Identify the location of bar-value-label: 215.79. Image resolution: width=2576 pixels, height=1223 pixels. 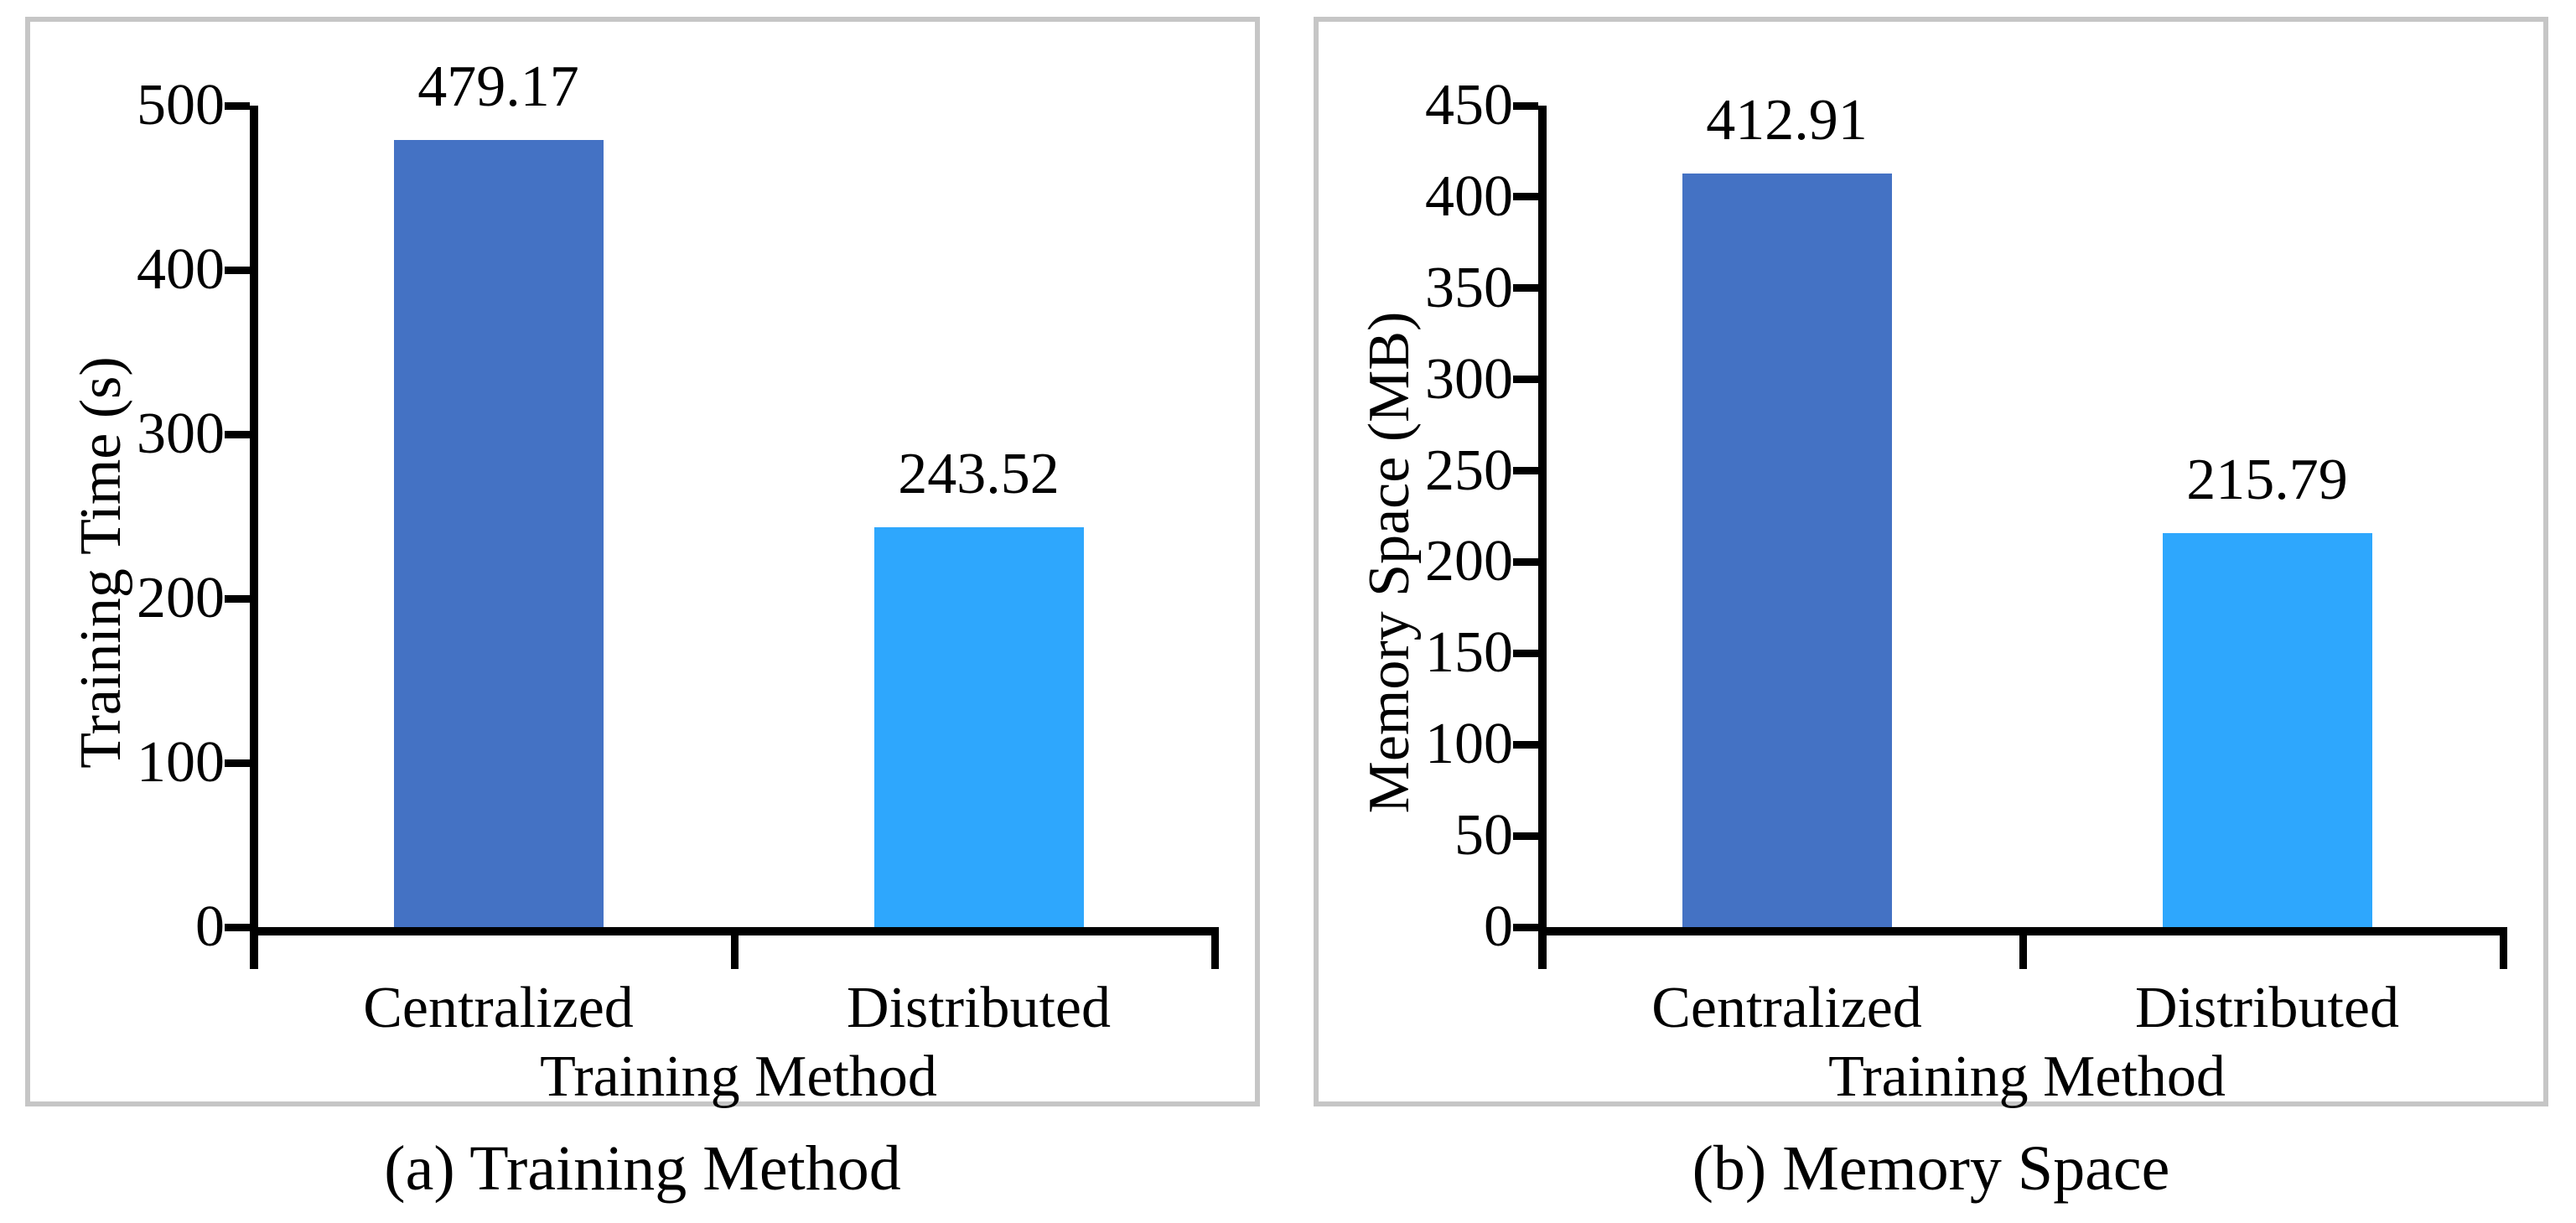
(2267, 480).